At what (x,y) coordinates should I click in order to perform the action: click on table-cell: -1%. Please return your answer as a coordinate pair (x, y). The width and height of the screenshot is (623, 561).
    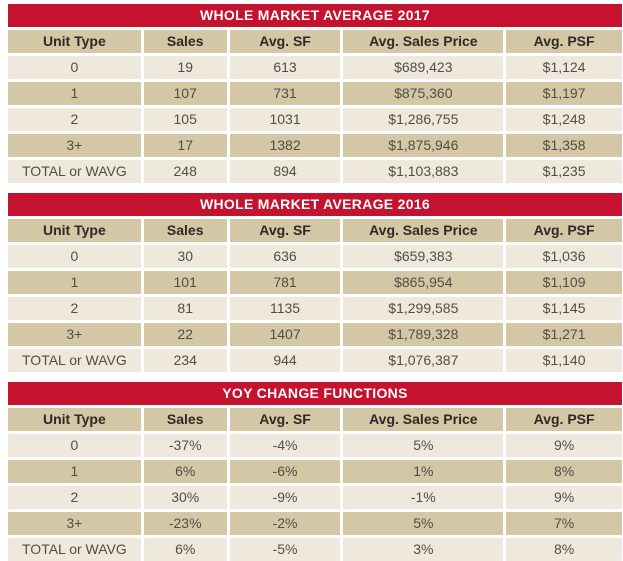
    Looking at the image, I should click on (423, 497).